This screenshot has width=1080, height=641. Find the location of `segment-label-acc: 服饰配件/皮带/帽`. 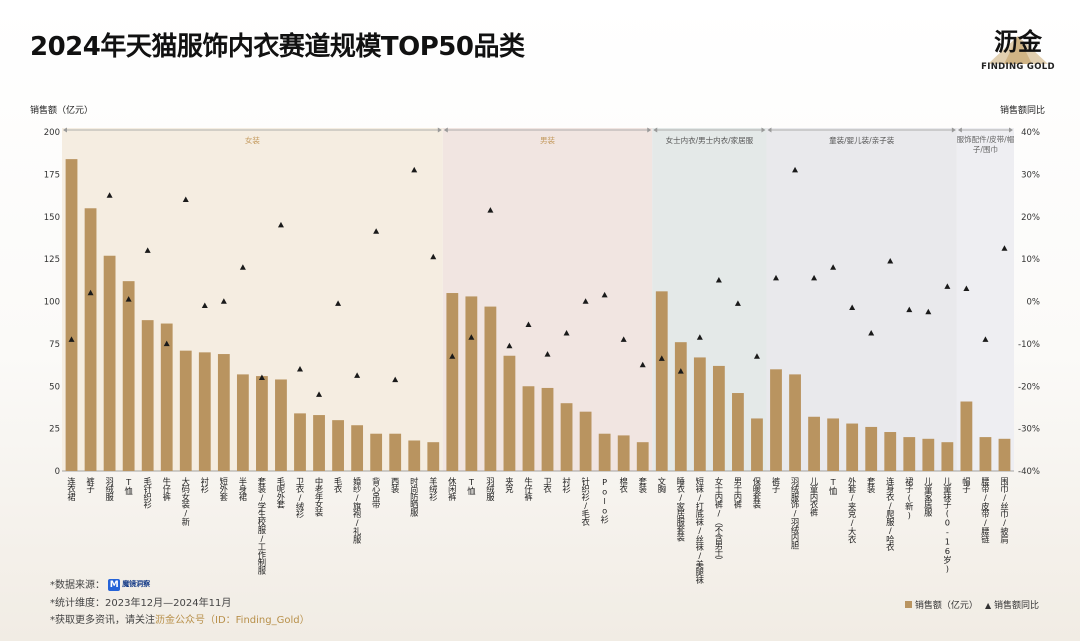

segment-label-acc: 服饰配件/皮带/帽 is located at coordinates (986, 139).